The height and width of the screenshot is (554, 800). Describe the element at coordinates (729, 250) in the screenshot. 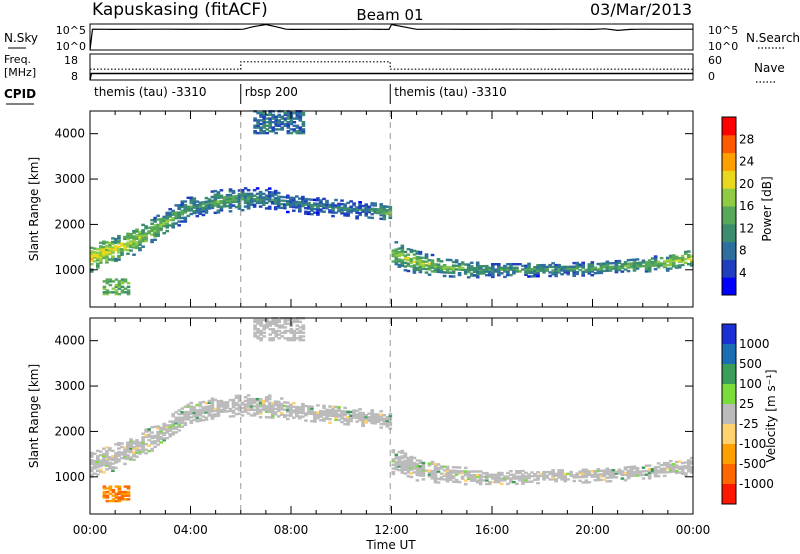

I see `power-colorbar-segment` at that location.